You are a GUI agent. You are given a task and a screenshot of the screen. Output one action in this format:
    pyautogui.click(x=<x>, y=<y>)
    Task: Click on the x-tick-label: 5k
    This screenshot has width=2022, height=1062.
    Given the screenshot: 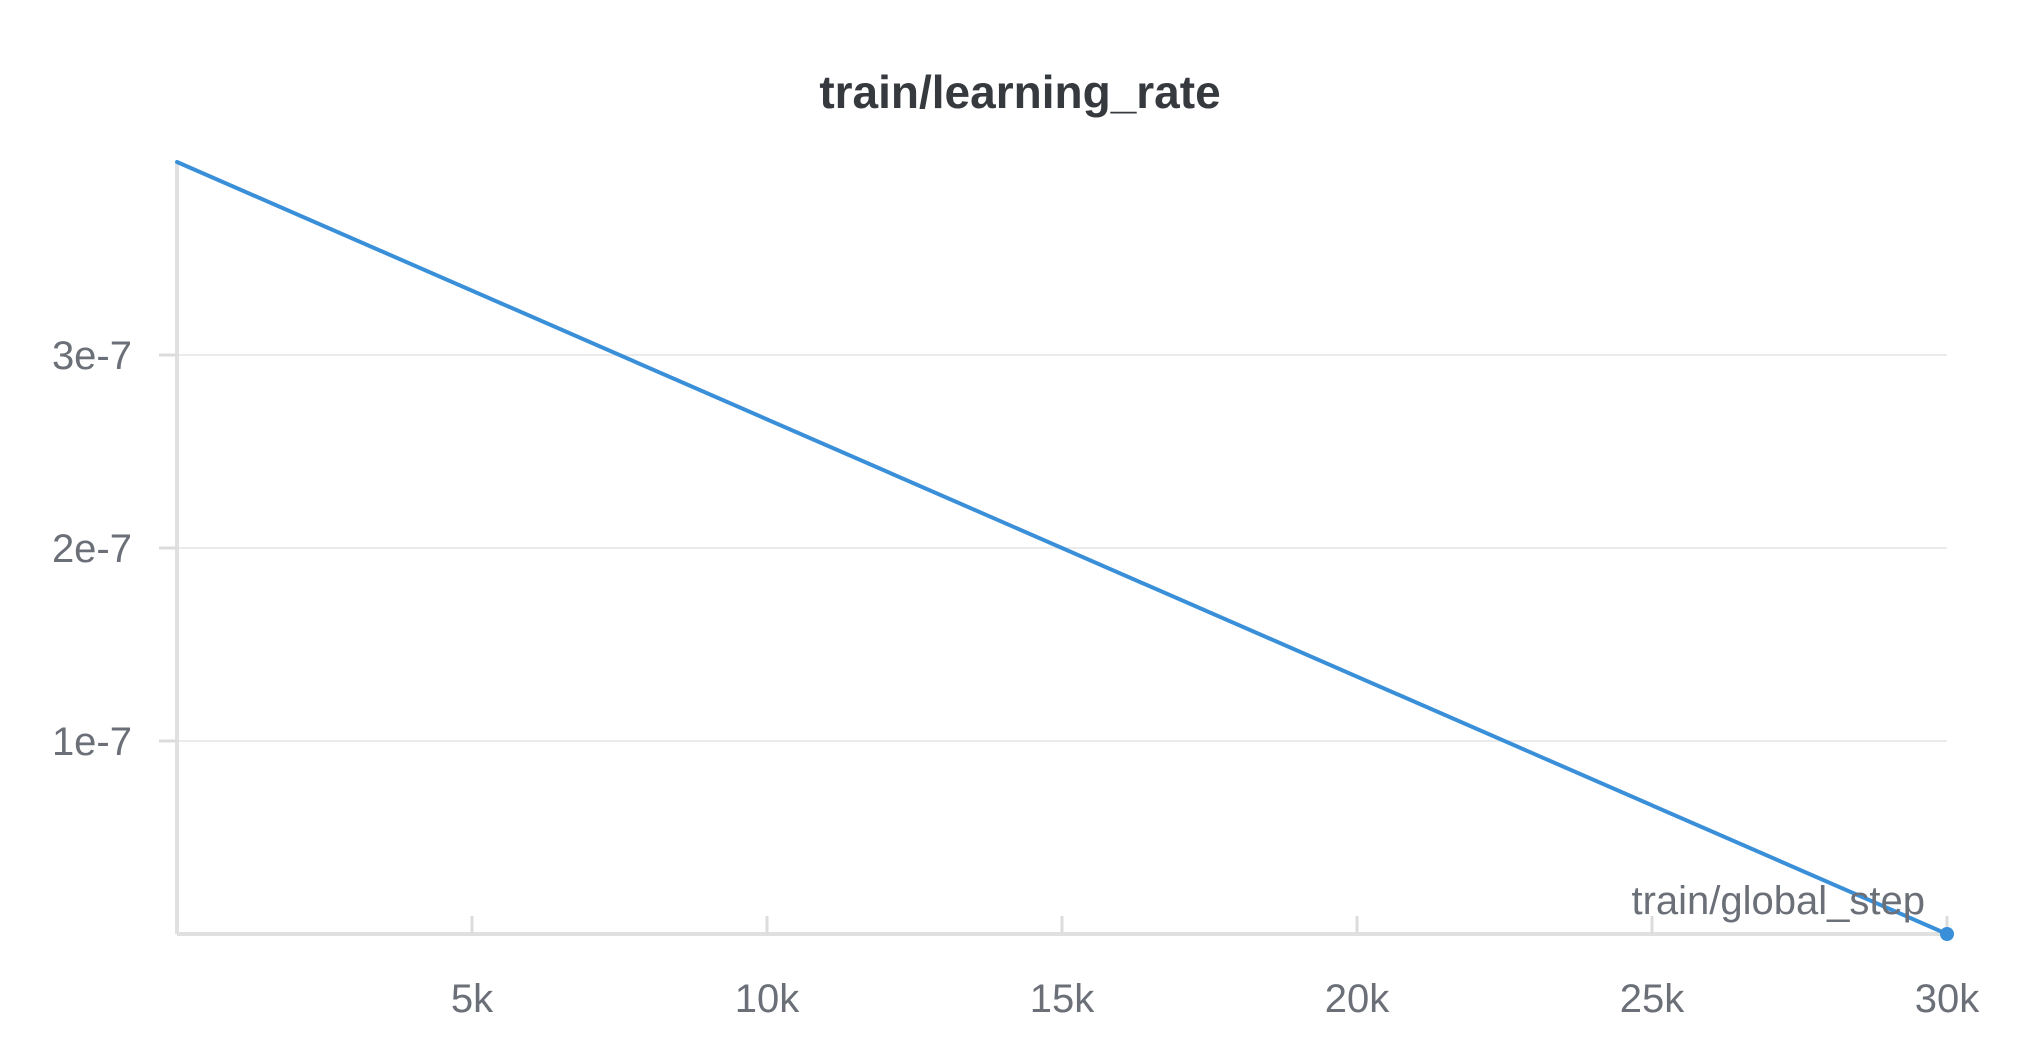 What is the action you would take?
    pyautogui.click(x=472, y=999)
    